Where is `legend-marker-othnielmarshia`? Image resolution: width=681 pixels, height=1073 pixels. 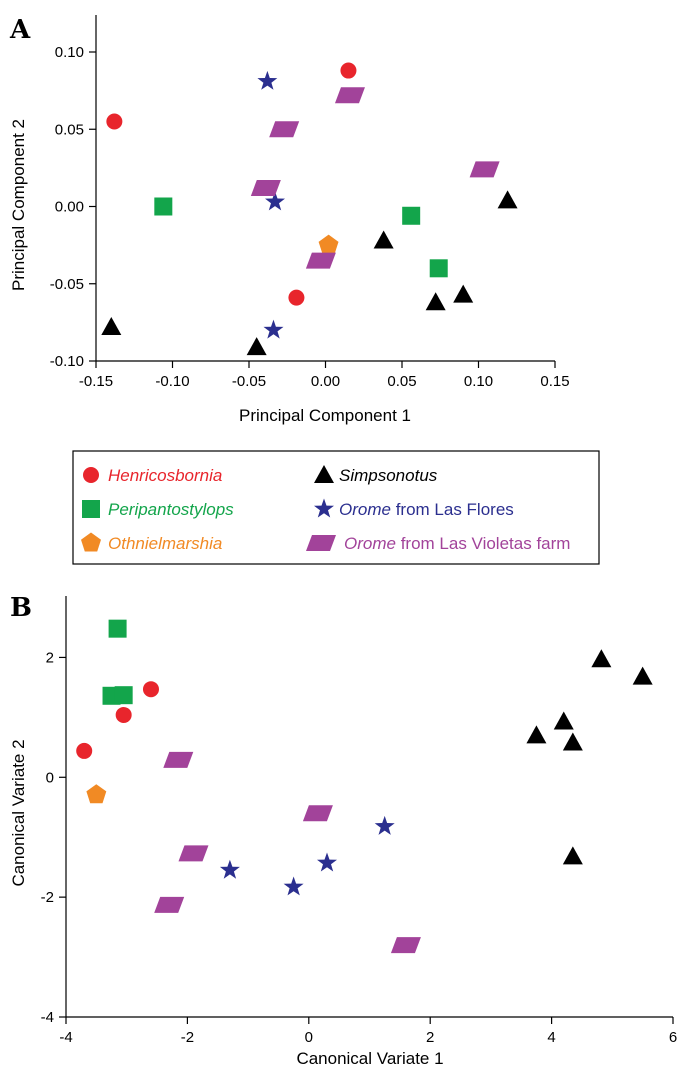 legend-marker-othnielmarshia is located at coordinates (91, 542).